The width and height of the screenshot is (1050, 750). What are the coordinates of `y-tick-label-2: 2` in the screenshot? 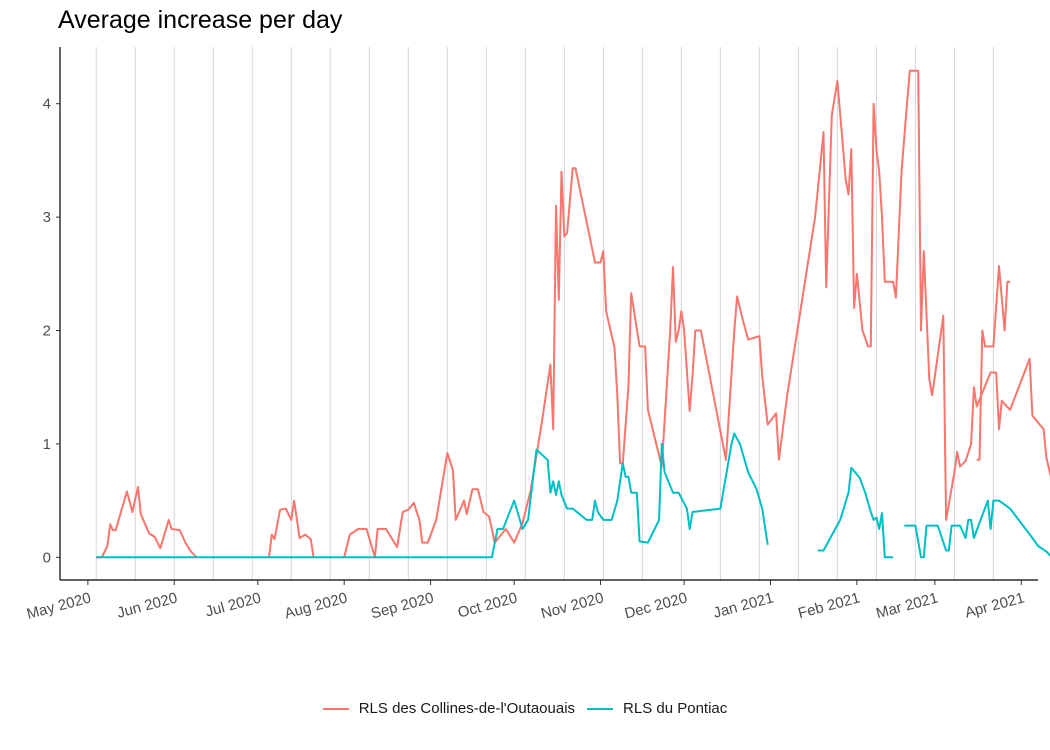 It's located at (47, 331).